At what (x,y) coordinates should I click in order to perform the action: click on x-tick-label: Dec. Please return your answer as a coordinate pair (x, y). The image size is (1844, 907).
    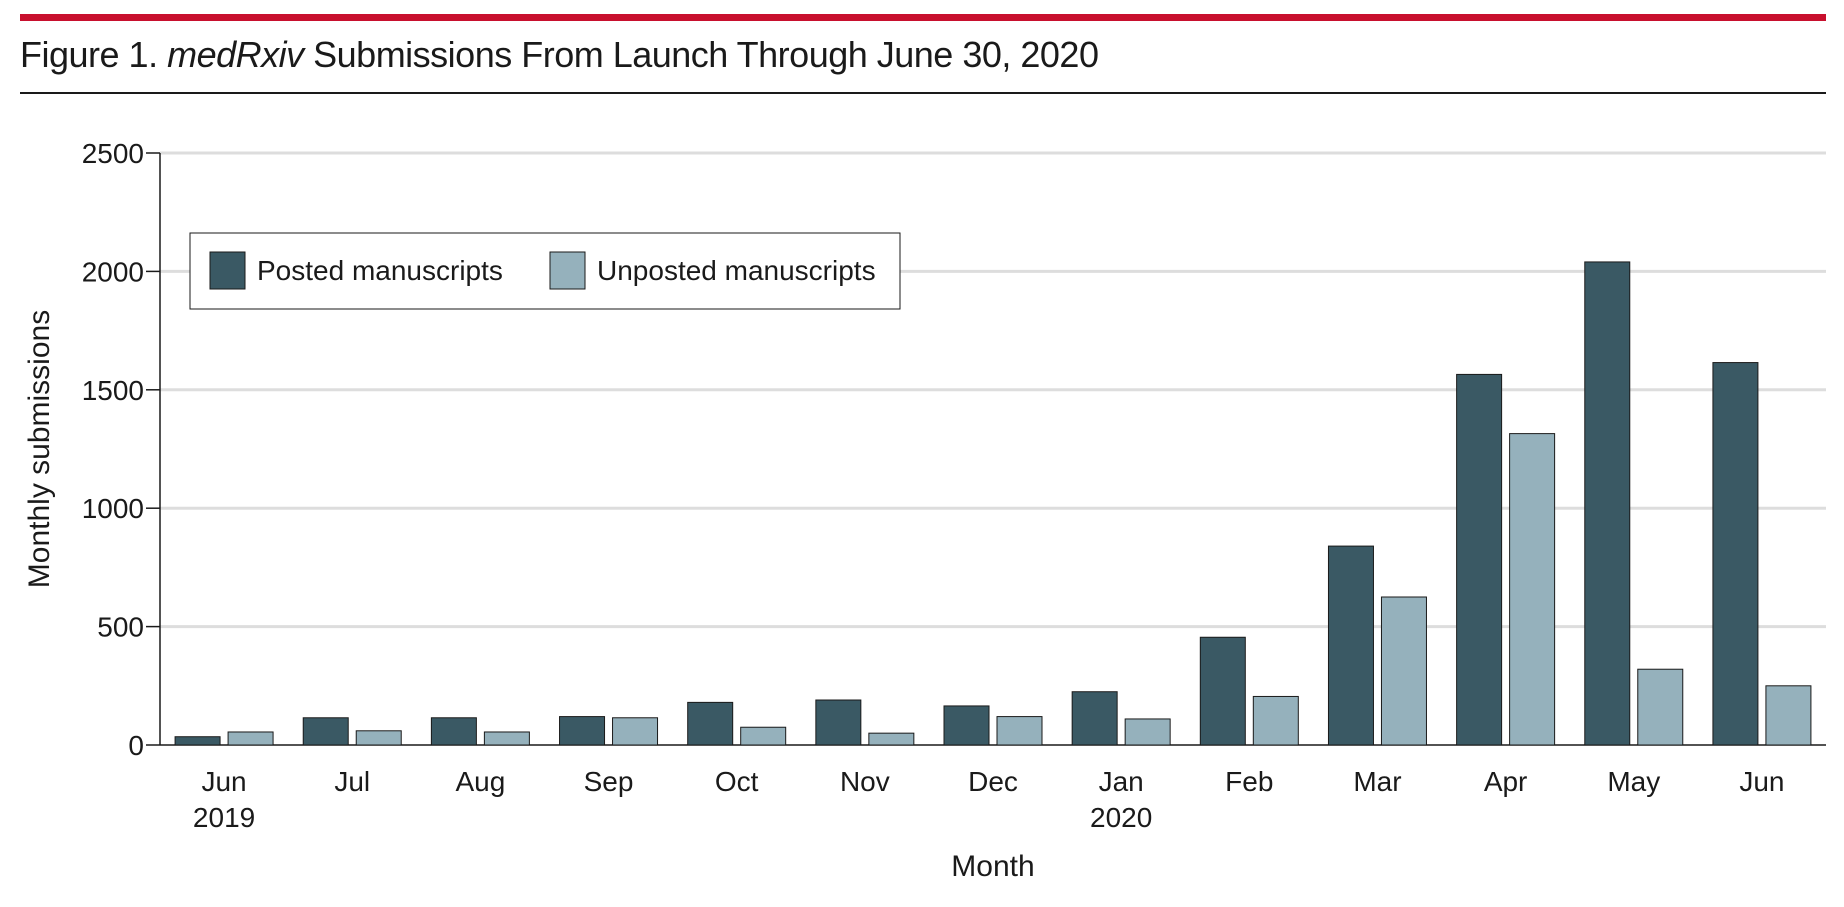
    Looking at the image, I should click on (993, 781).